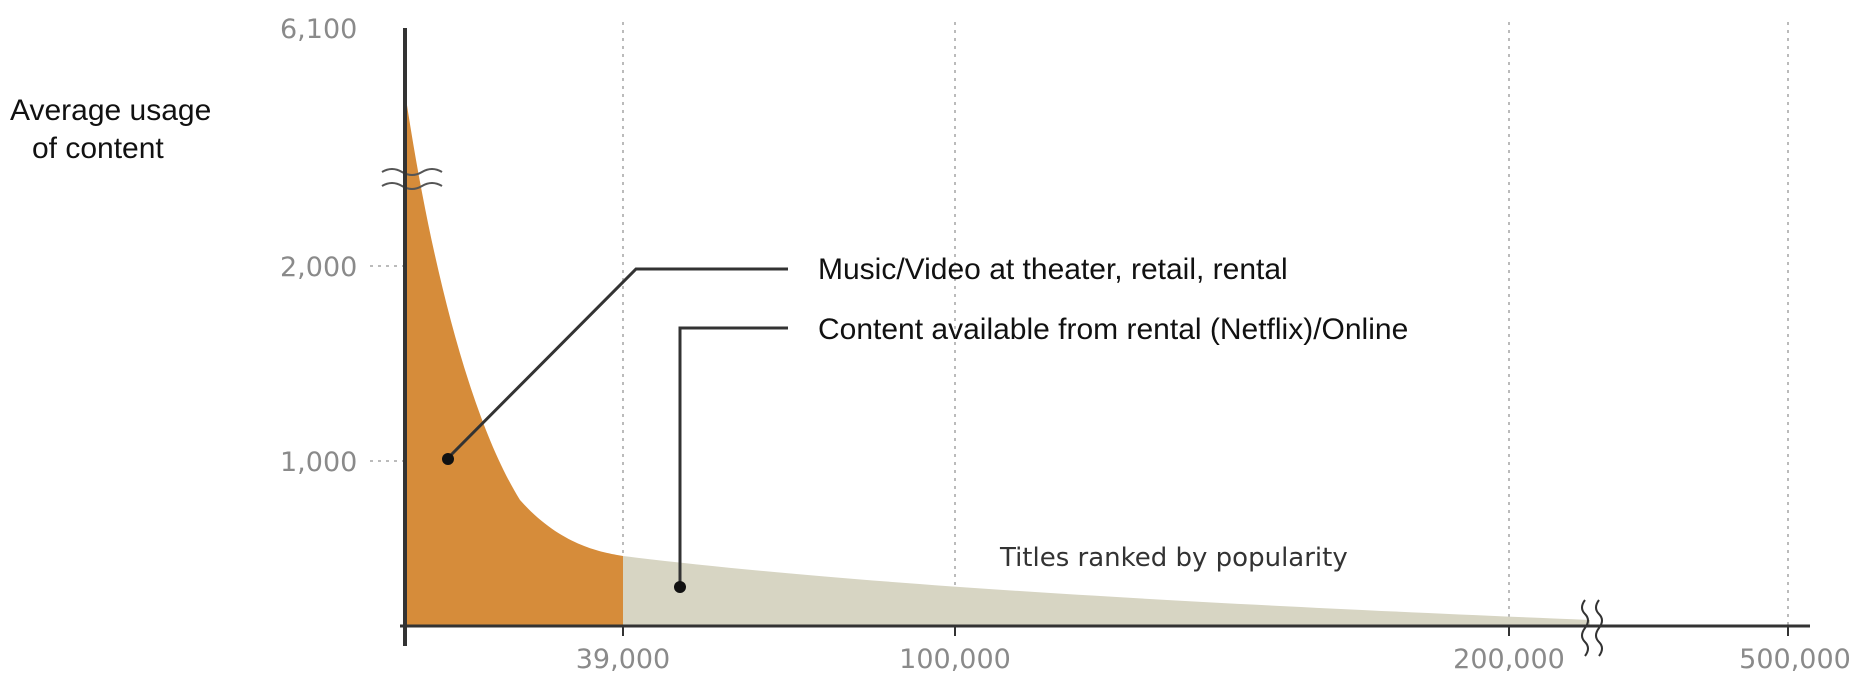  I want to click on x-tick-label-500000: 500,000, so click(1795, 659).